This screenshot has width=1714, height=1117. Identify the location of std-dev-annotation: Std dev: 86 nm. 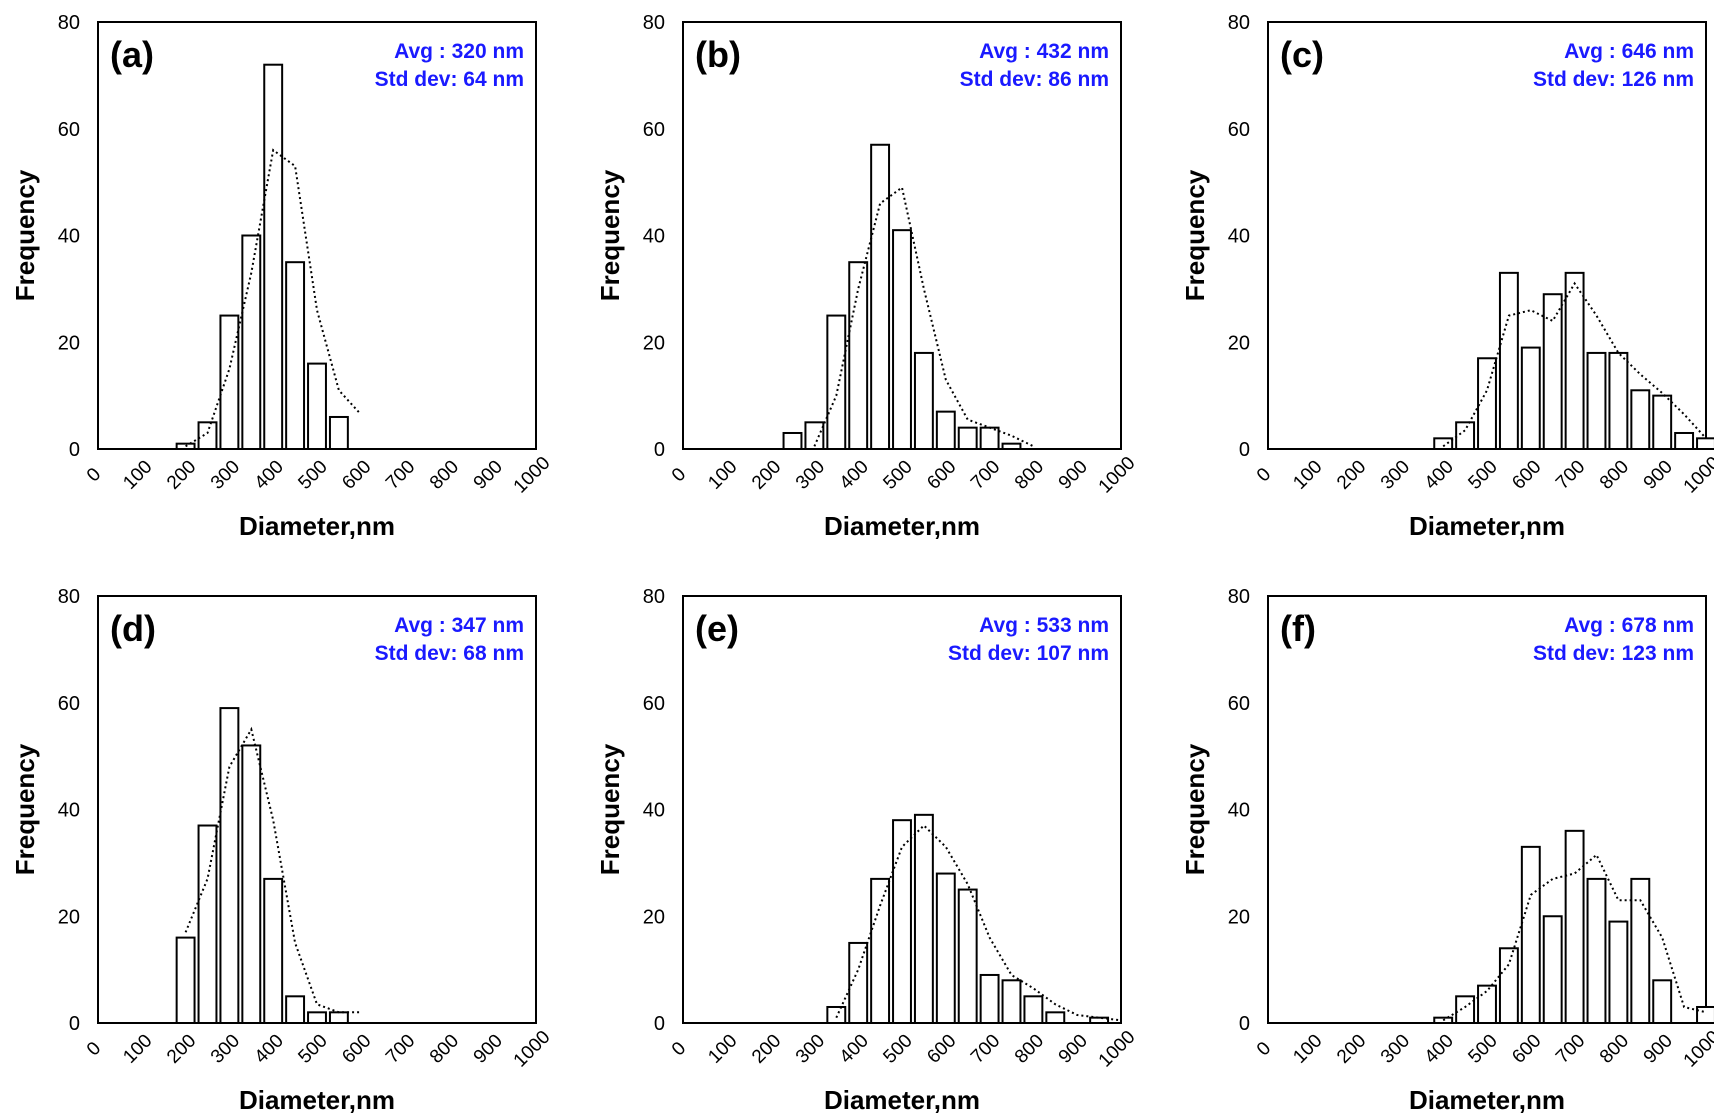
(1034, 79).